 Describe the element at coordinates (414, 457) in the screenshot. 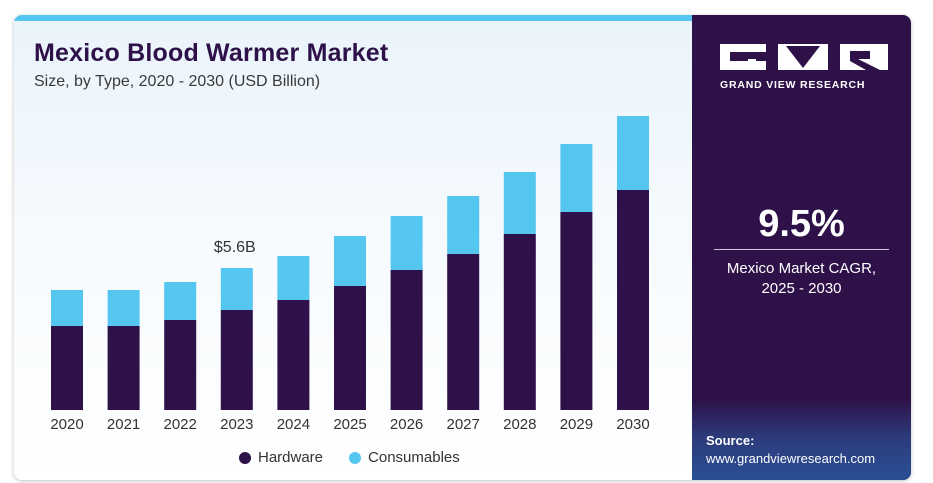

I see `legend-label-consumables: Consumables` at that location.